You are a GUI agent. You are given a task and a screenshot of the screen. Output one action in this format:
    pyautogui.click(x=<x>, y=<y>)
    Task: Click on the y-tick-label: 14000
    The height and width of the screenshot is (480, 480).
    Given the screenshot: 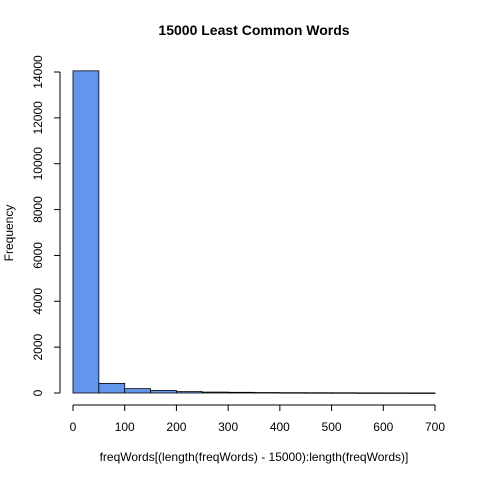 What is the action you would take?
    pyautogui.click(x=38, y=72)
    